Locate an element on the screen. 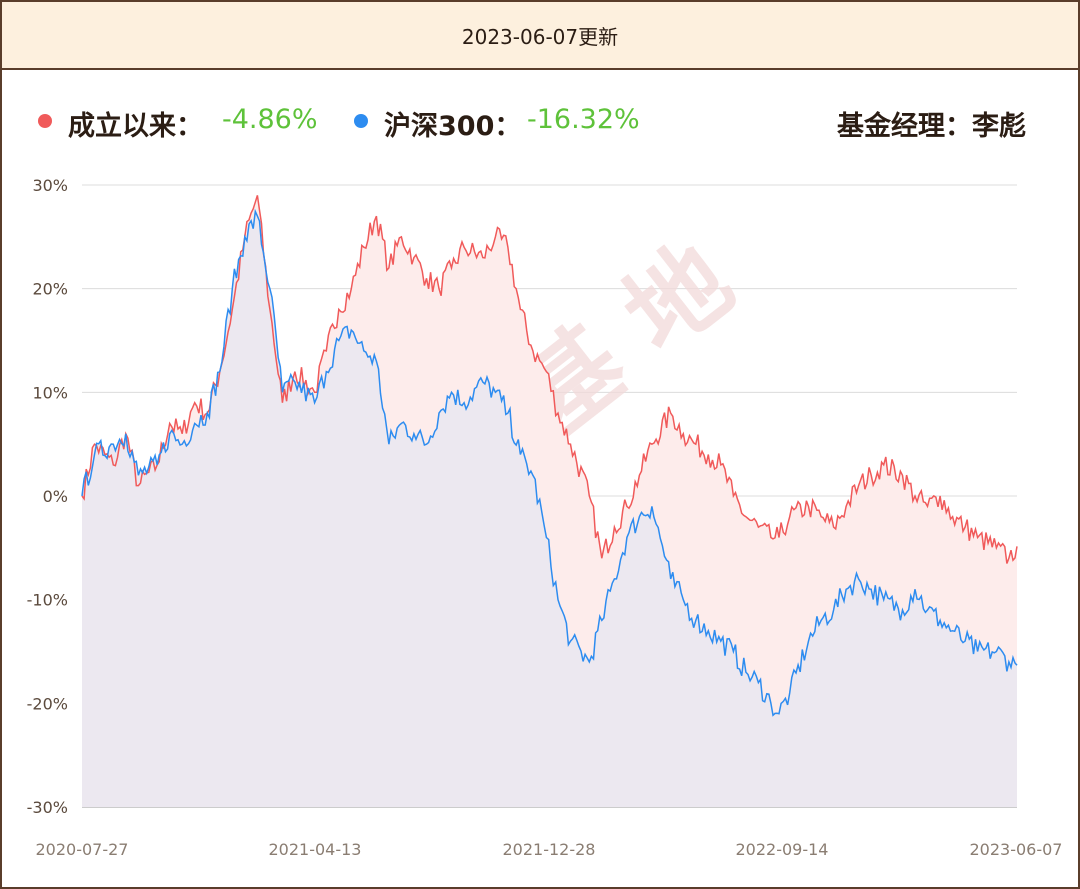 Image resolution: width=1080 pixels, height=889 pixels. y-tick-label: 10% is located at coordinates (50, 392).